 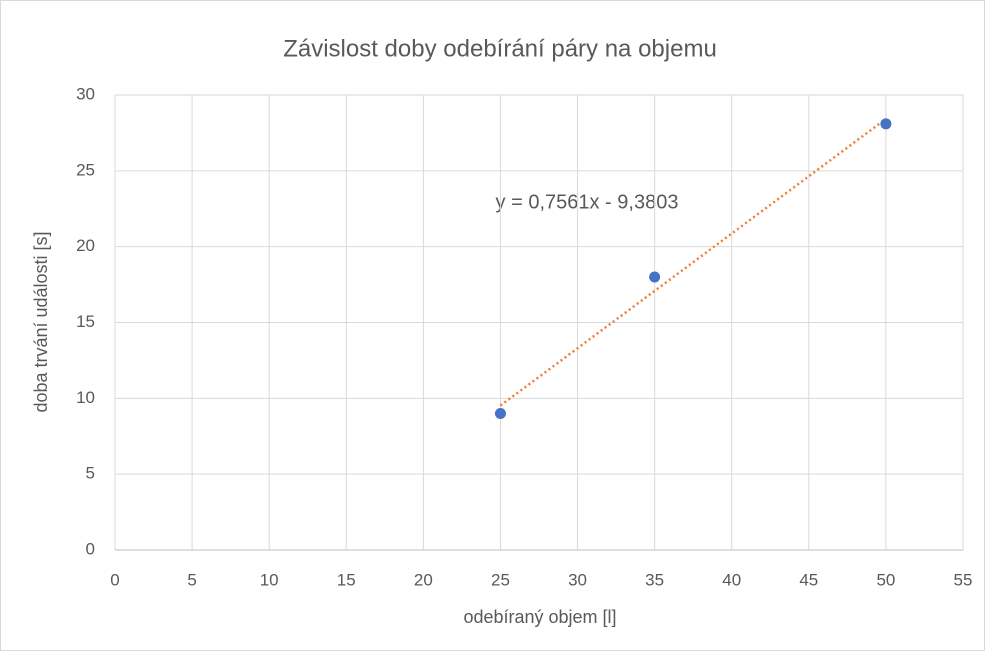 I want to click on y-tick-label: 25, so click(x=85, y=169).